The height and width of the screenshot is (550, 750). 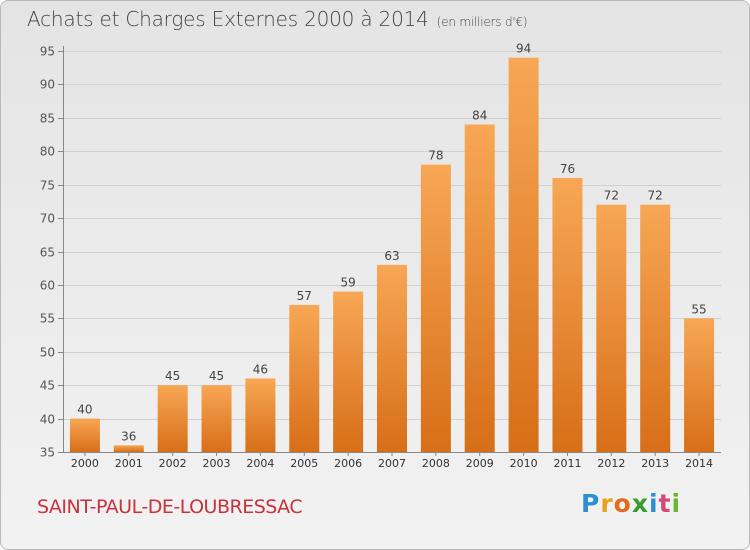 I want to click on brand-letter: x, so click(x=640, y=503).